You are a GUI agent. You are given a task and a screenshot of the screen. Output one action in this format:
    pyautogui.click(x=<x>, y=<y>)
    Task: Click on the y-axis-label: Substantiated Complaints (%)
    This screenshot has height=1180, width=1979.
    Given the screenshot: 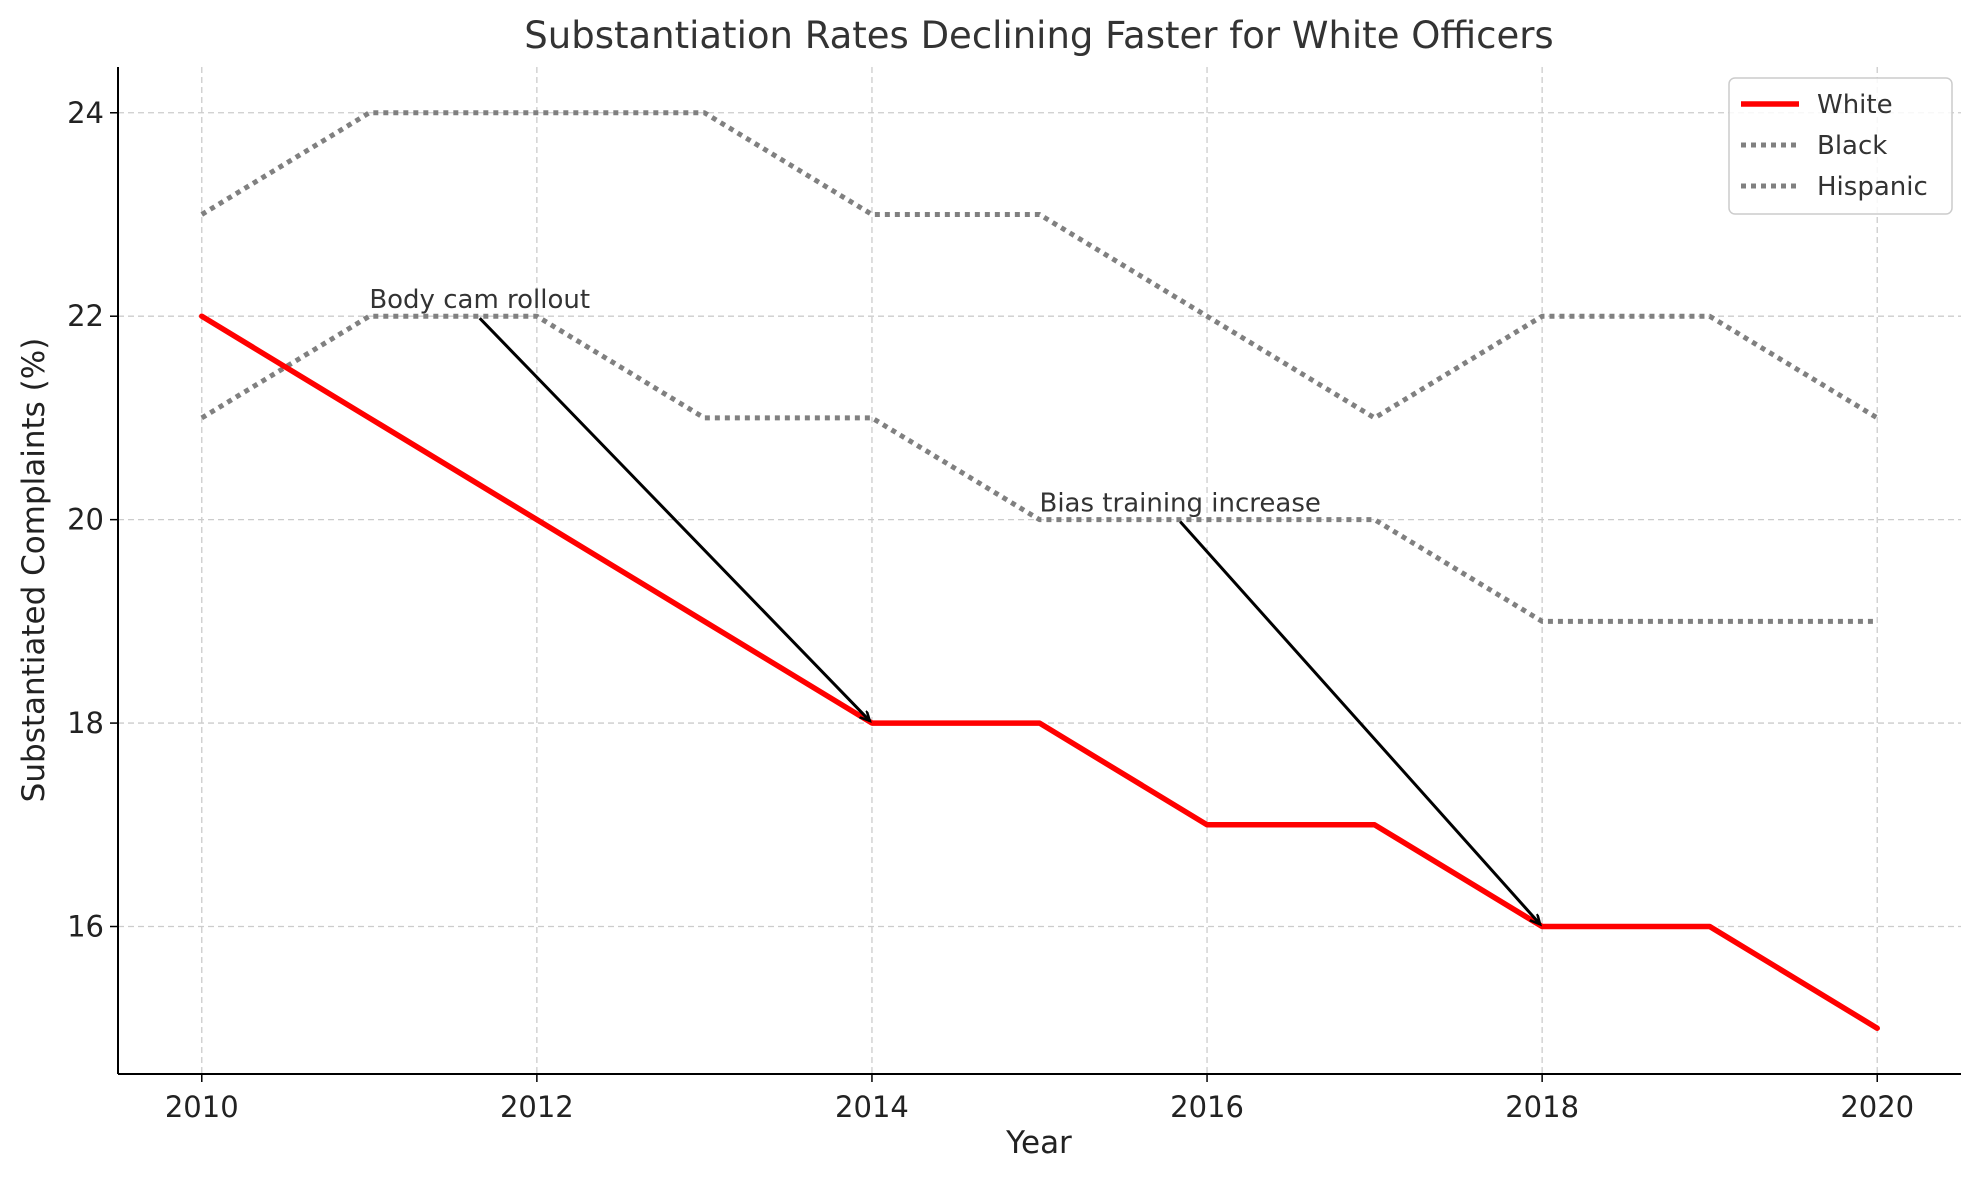 What is the action you would take?
    pyautogui.click(x=34, y=570)
    